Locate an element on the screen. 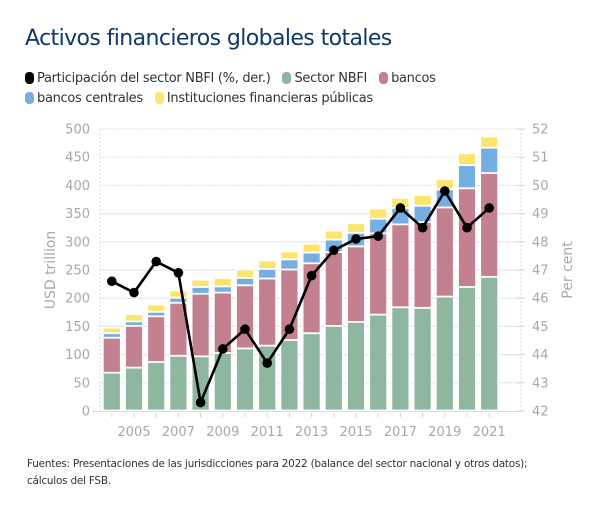  legend-label: bancos is located at coordinates (413, 78).